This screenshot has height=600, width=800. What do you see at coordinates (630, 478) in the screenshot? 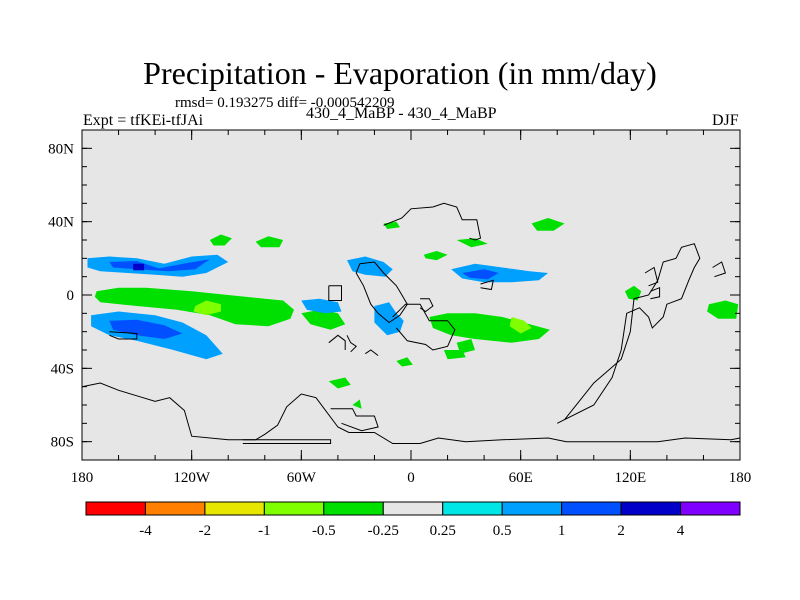
I see `x-tick-label: 120E` at bounding box center [630, 478].